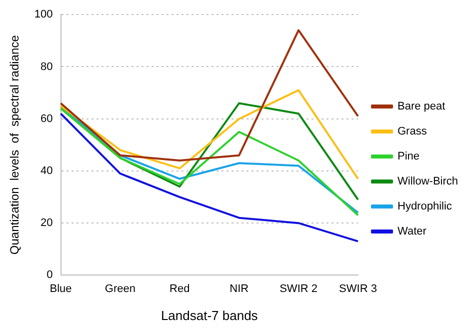 This screenshot has height=332, width=474. I want to click on legend-label: Water, so click(412, 232).